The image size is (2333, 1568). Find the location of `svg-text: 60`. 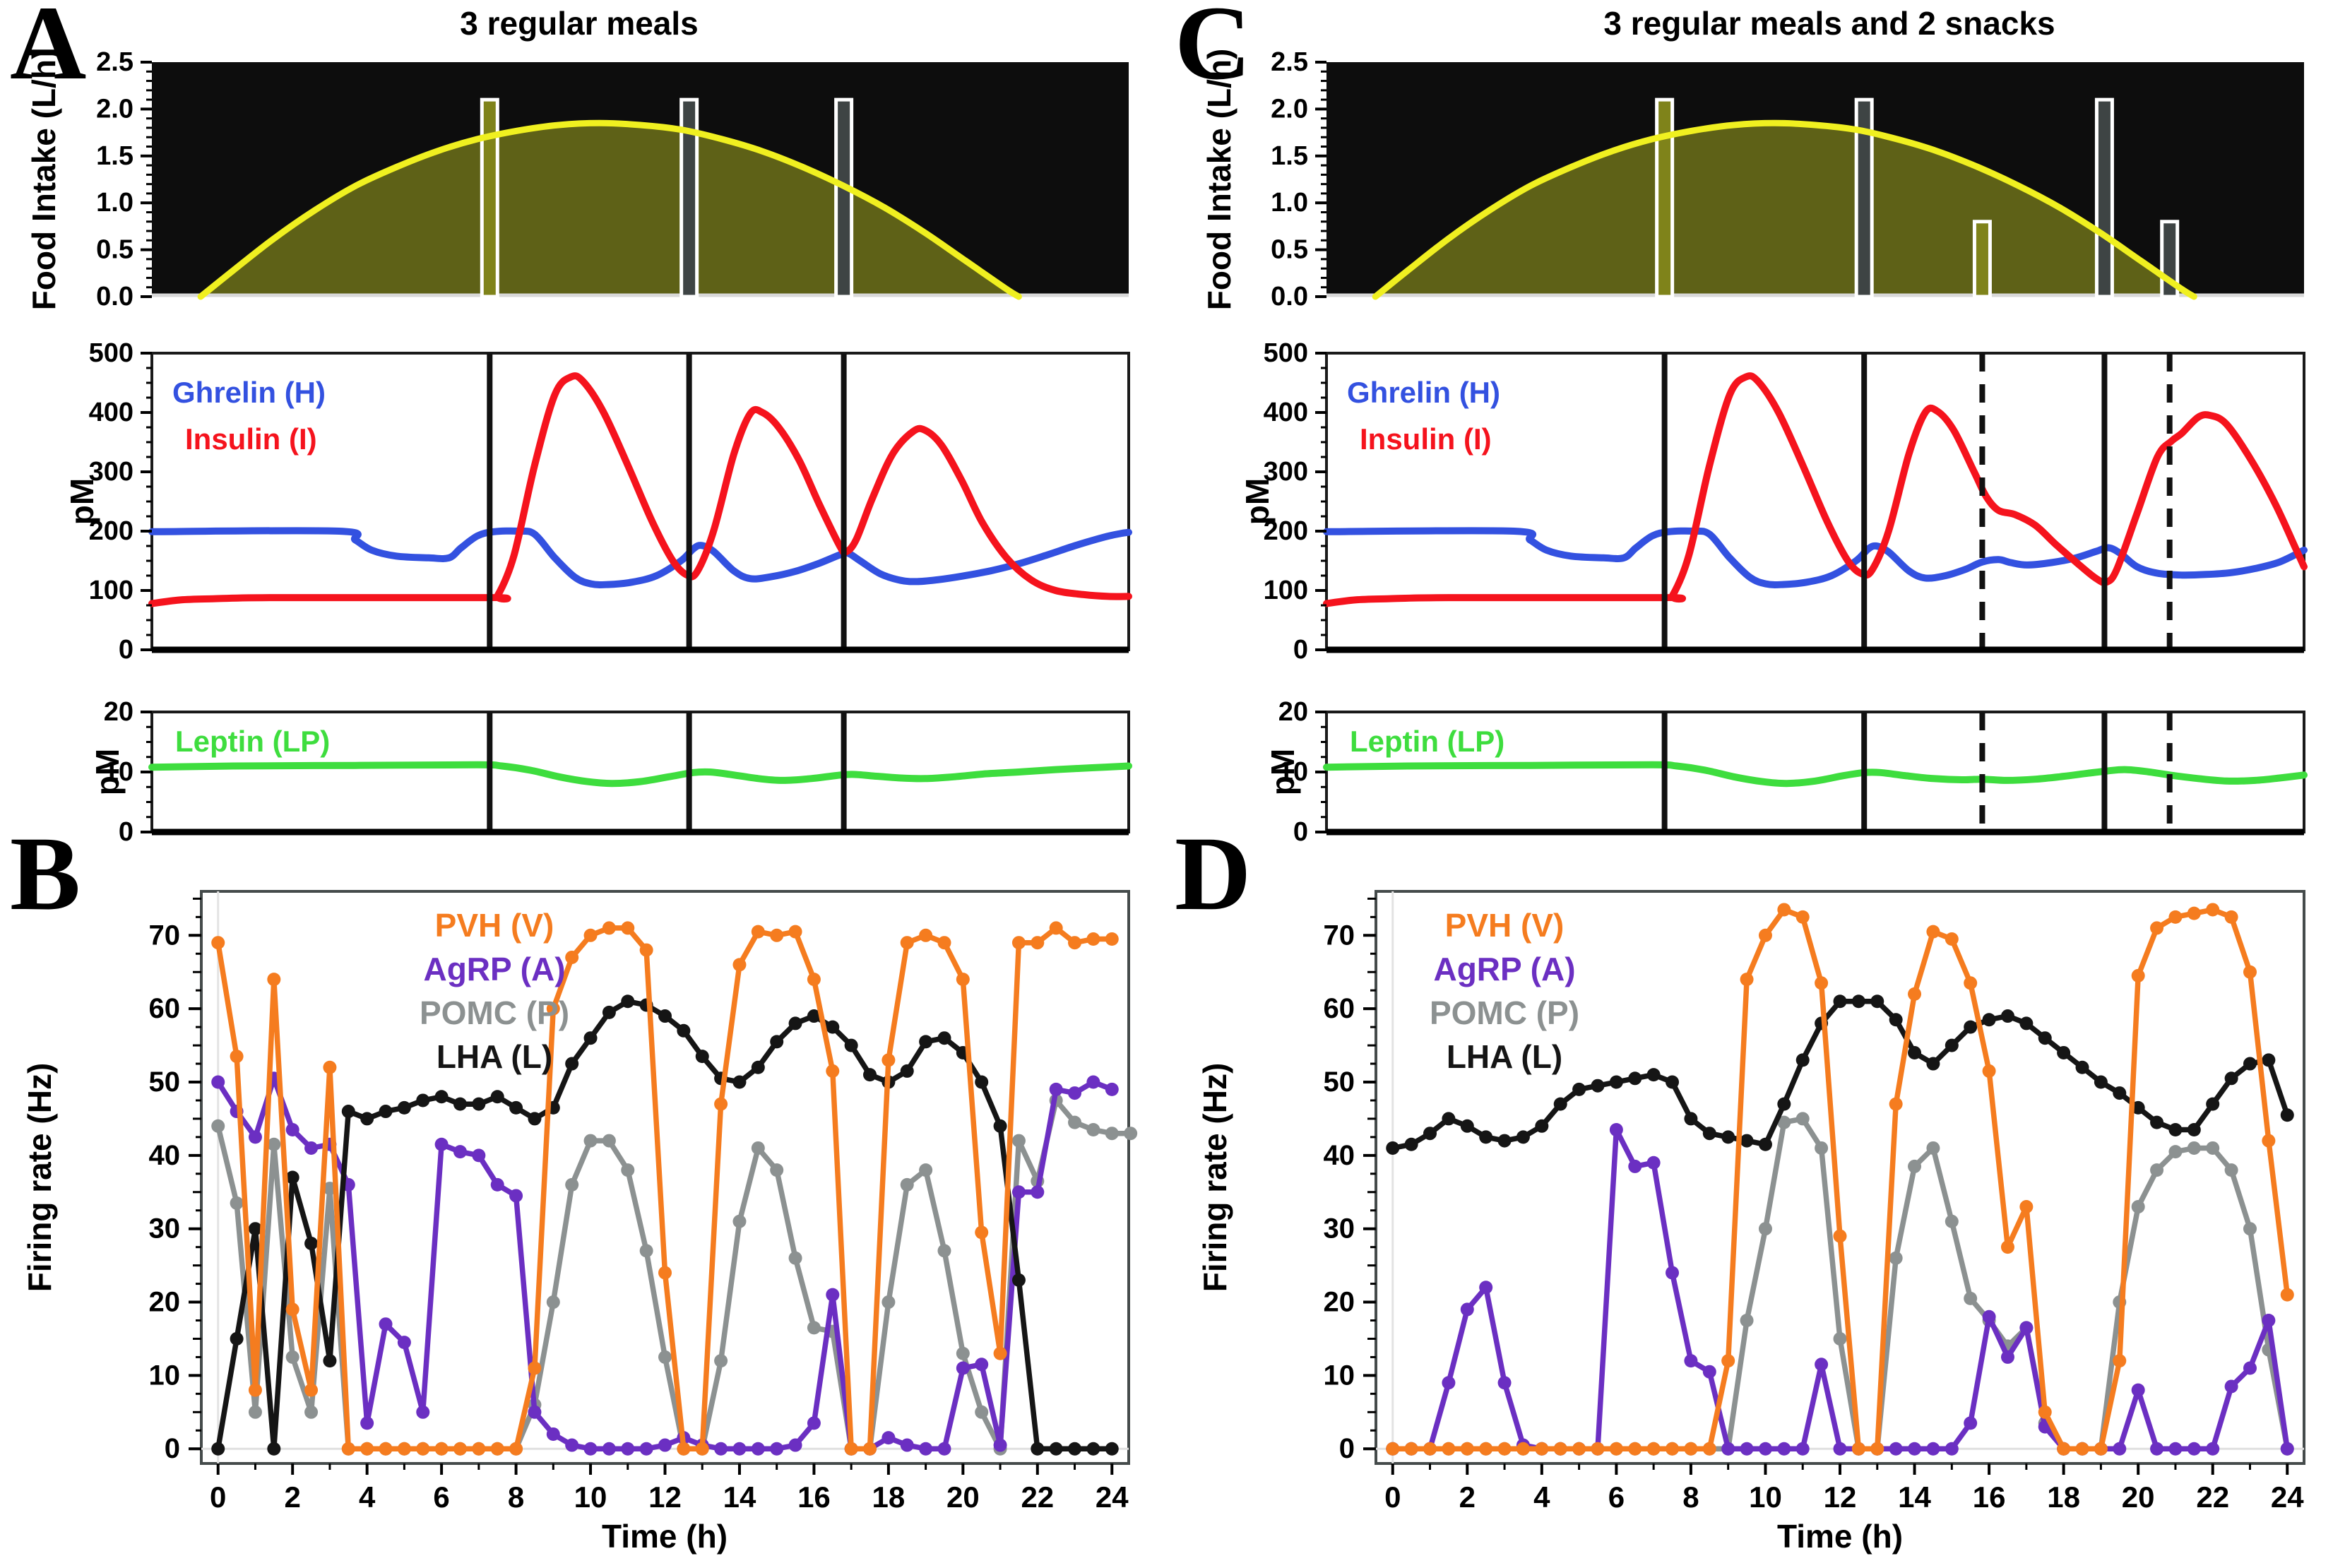

svg-text: 60 is located at coordinates (1339, 1008).